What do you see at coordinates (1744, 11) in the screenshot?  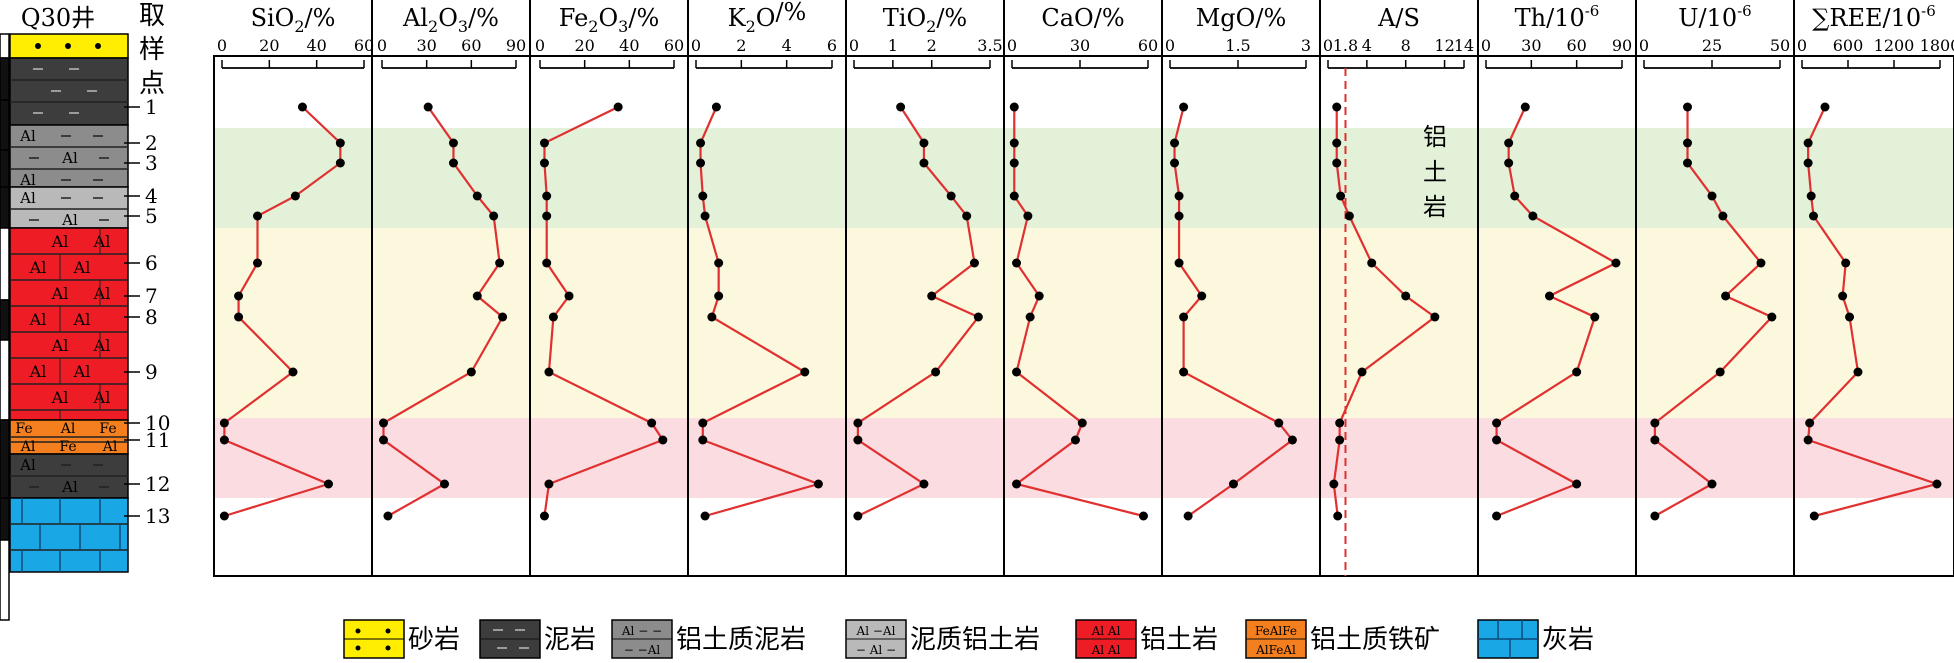 I see `title-part: -6` at bounding box center [1744, 11].